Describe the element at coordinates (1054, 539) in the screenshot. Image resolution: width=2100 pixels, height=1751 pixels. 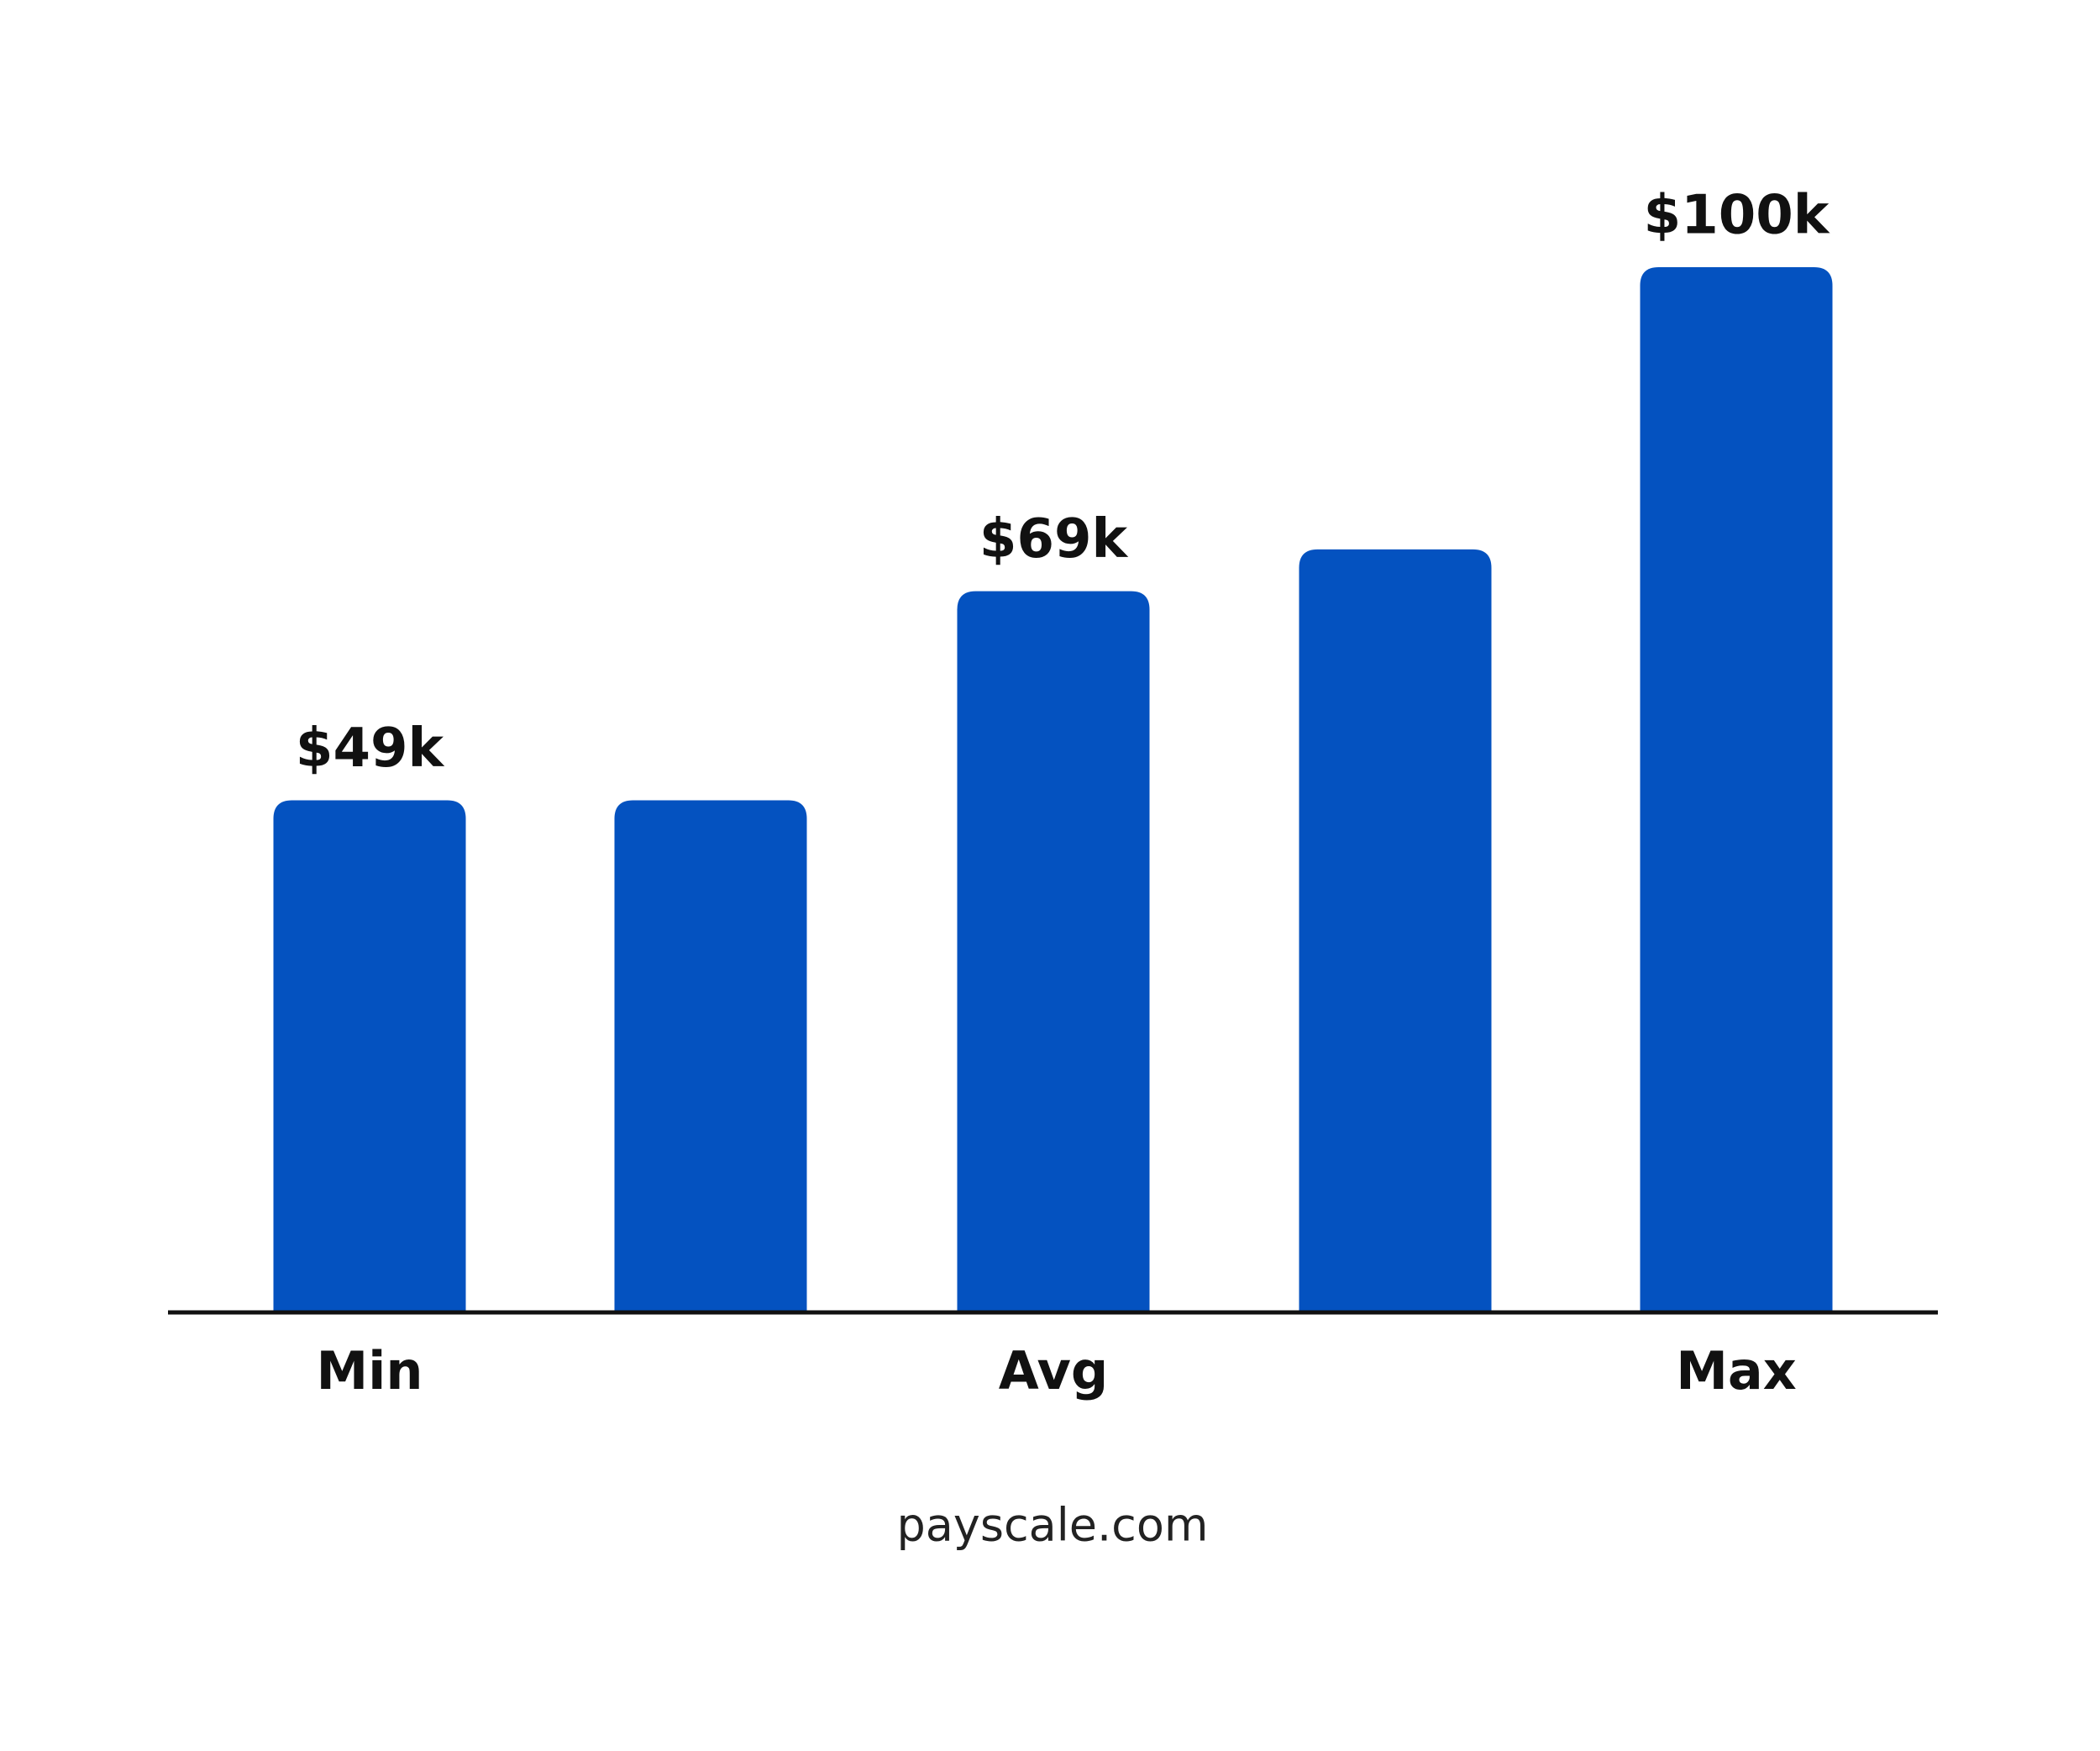
I see `value-label: $69k` at that location.